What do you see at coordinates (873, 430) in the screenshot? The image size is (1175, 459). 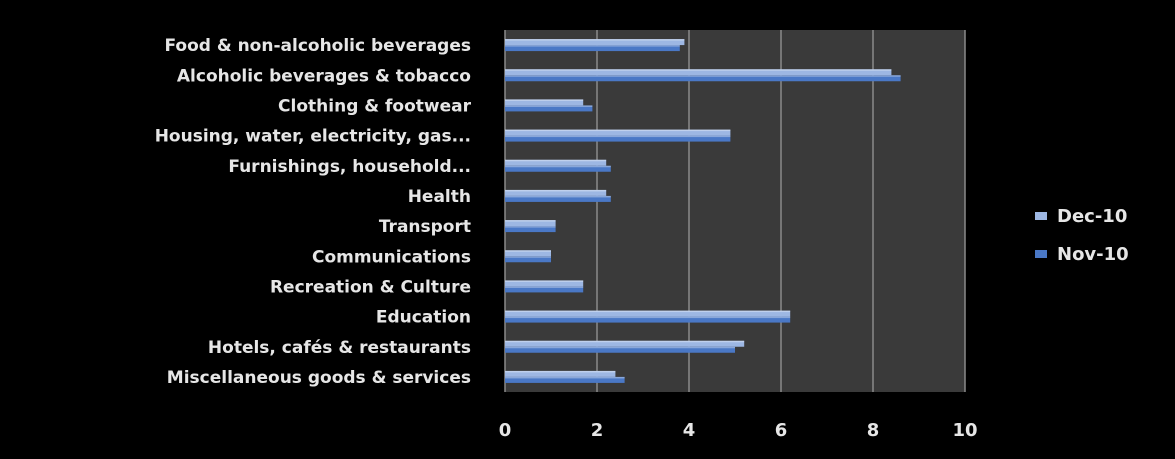 I see `x-tick-label: 8` at bounding box center [873, 430].